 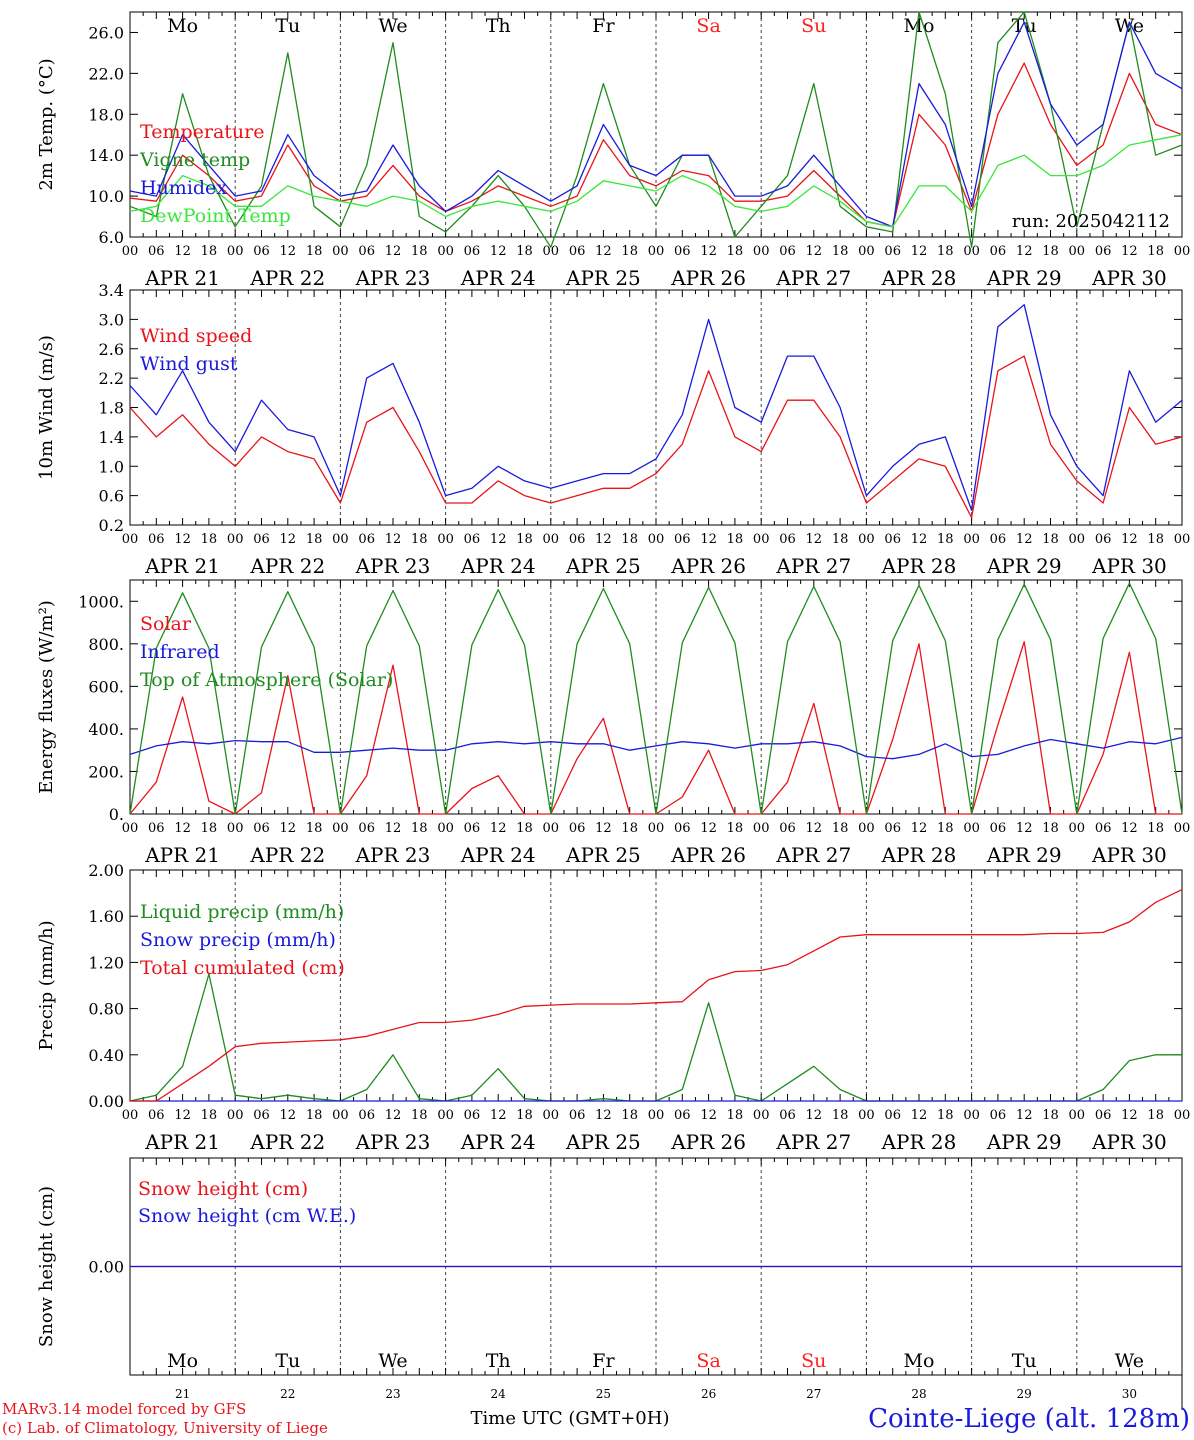 I want to click on wind-y-tick-label: 3.0, so click(x=111, y=319).